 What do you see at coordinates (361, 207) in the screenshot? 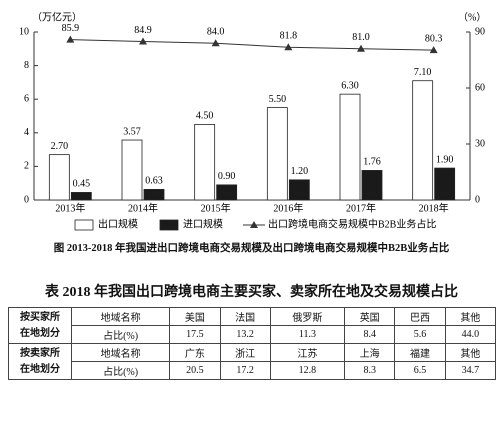
I see `x-tick-label: 2017年` at bounding box center [361, 207].